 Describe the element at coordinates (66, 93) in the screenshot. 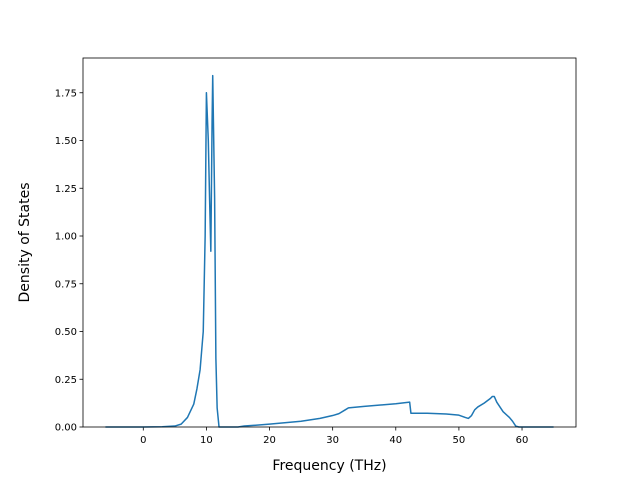

I see `y-tick-label: 1.75` at that location.